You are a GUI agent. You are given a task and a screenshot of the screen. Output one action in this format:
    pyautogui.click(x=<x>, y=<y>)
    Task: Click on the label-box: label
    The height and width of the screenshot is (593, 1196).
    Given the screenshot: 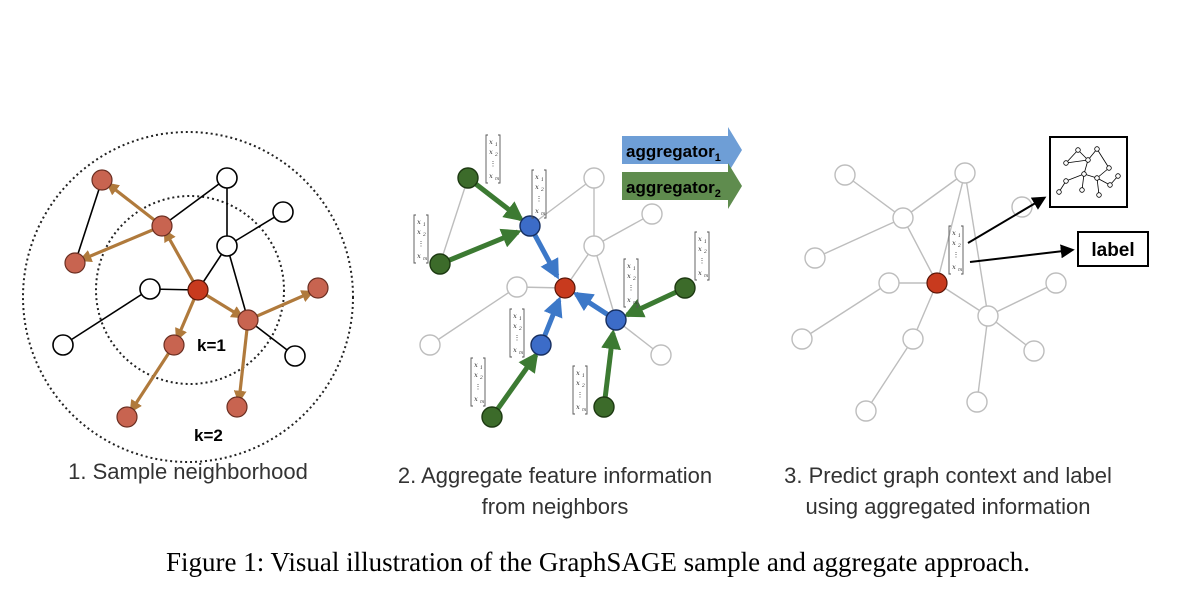 What is the action you would take?
    pyautogui.click(x=1113, y=249)
    